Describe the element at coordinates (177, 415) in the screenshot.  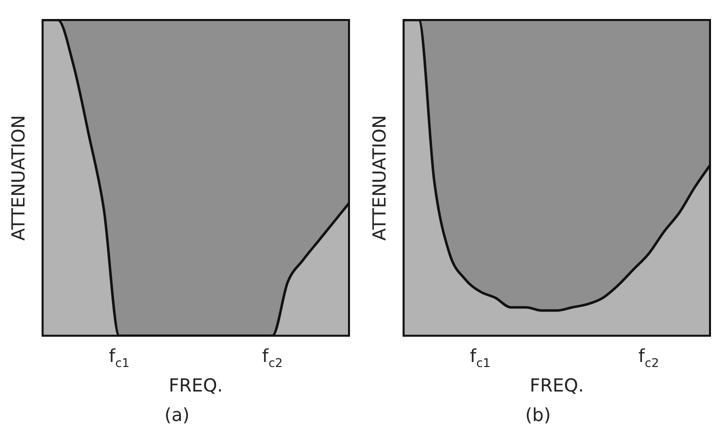
I see `text: (a)` at that location.